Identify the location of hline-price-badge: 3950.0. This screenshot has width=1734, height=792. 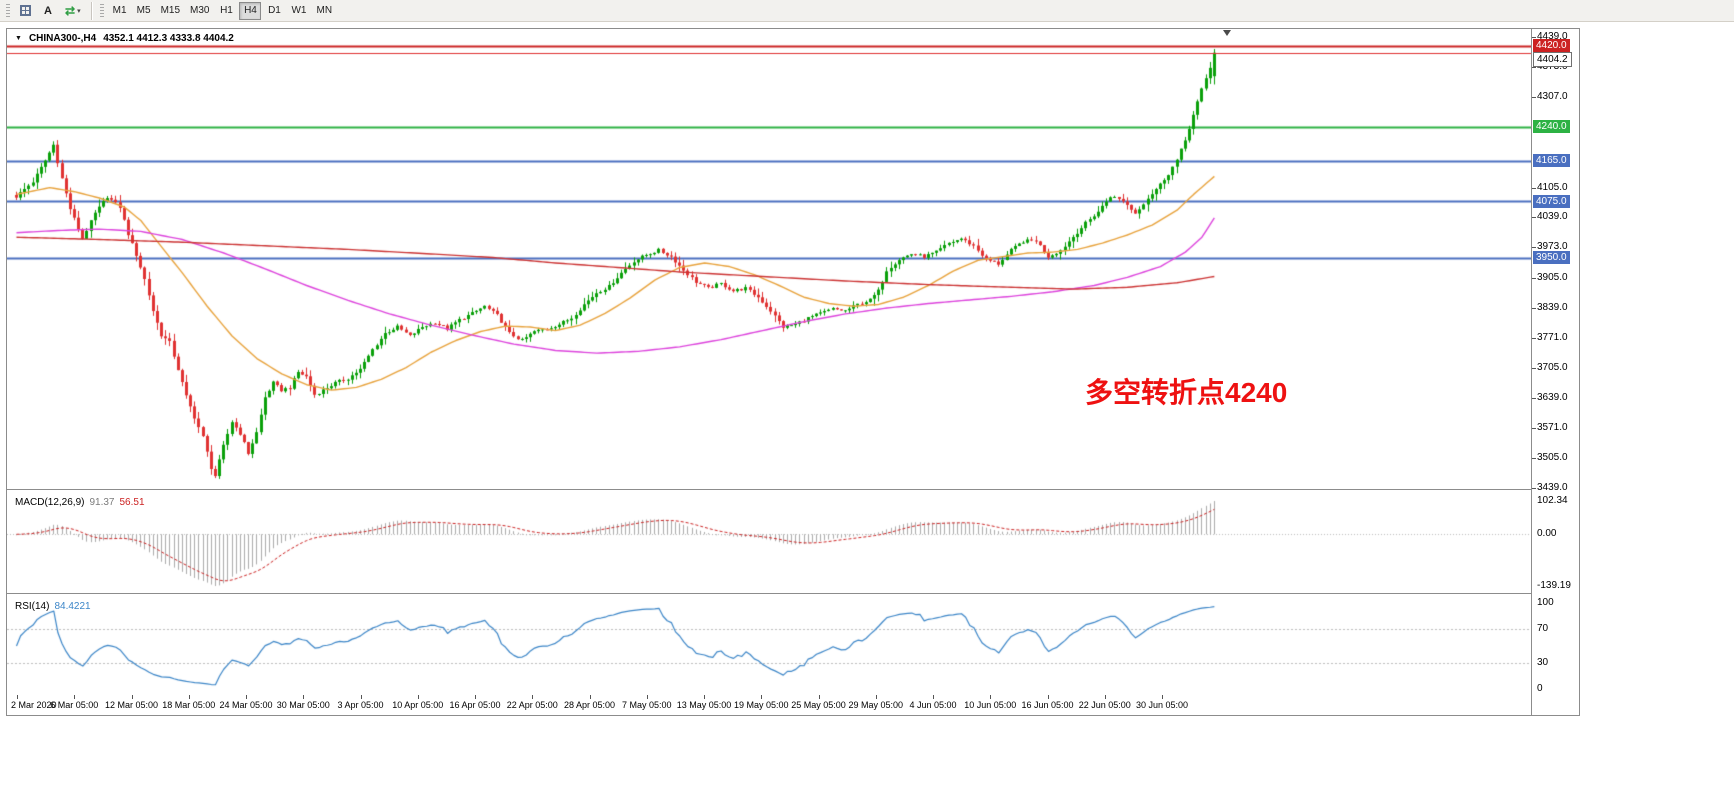
(1551, 258).